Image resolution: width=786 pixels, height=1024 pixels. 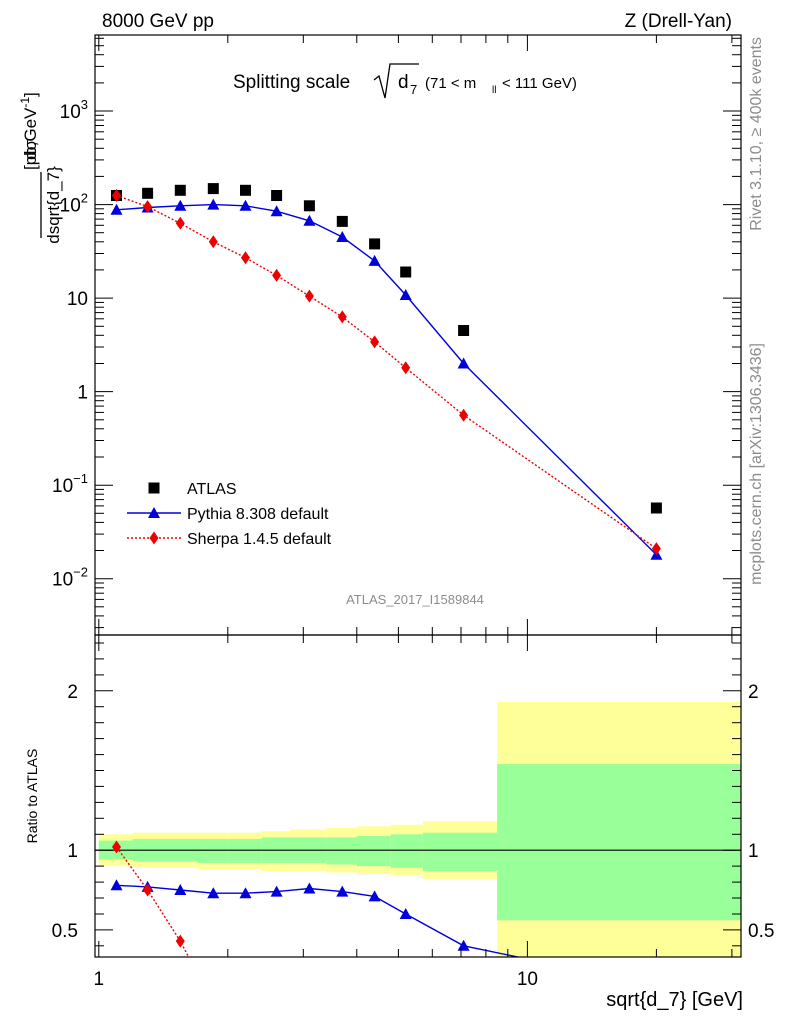 I want to click on ratio-y-tick-label-left: 1, so click(x=72, y=851).